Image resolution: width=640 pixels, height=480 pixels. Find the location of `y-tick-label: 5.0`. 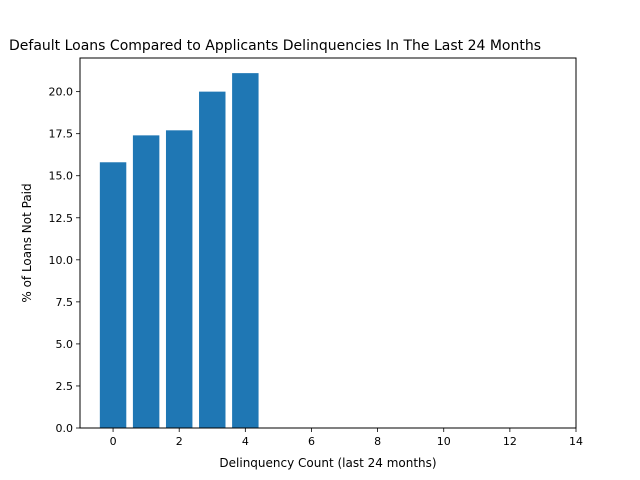

y-tick-label: 5.0 is located at coordinates (65, 344).